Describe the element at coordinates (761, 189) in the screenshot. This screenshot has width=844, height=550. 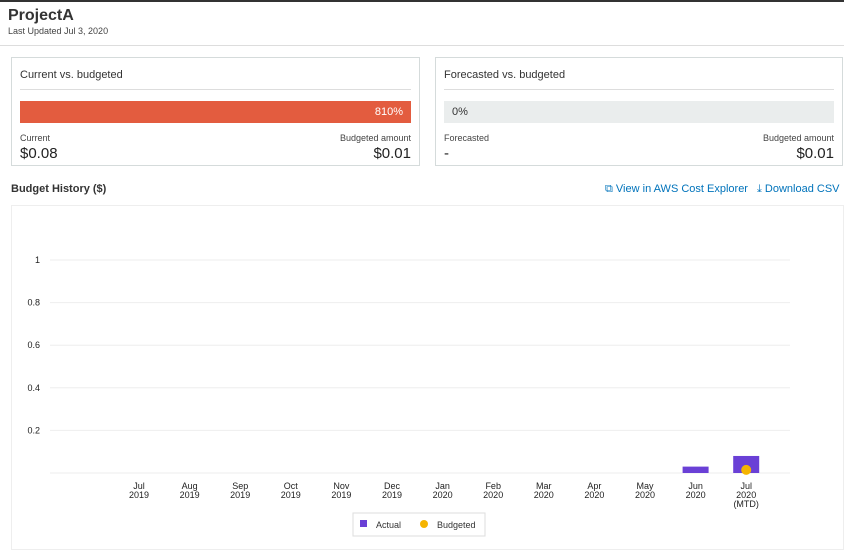
I see `download-icon: ⤓` at that location.